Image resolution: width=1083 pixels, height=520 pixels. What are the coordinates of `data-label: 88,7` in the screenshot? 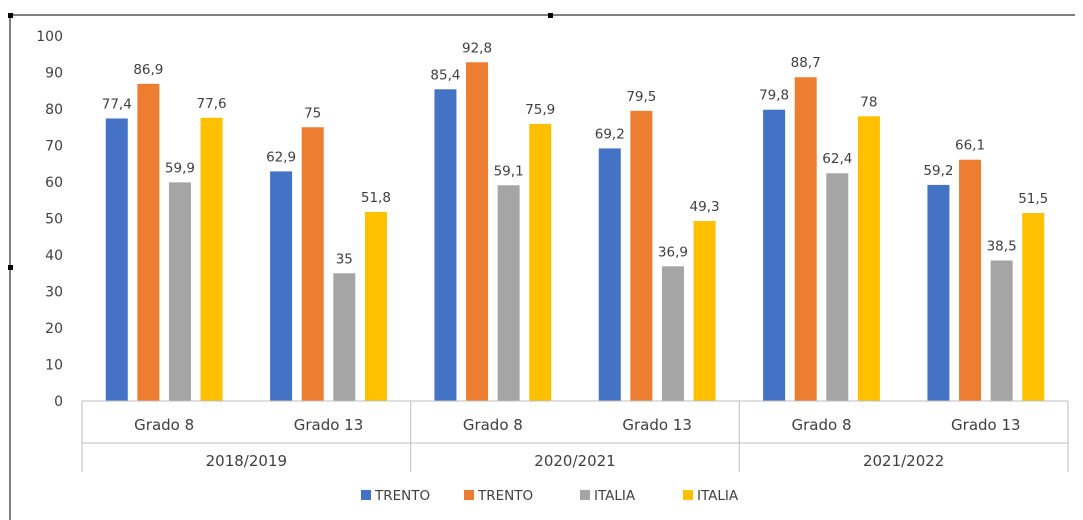 It's located at (806, 63).